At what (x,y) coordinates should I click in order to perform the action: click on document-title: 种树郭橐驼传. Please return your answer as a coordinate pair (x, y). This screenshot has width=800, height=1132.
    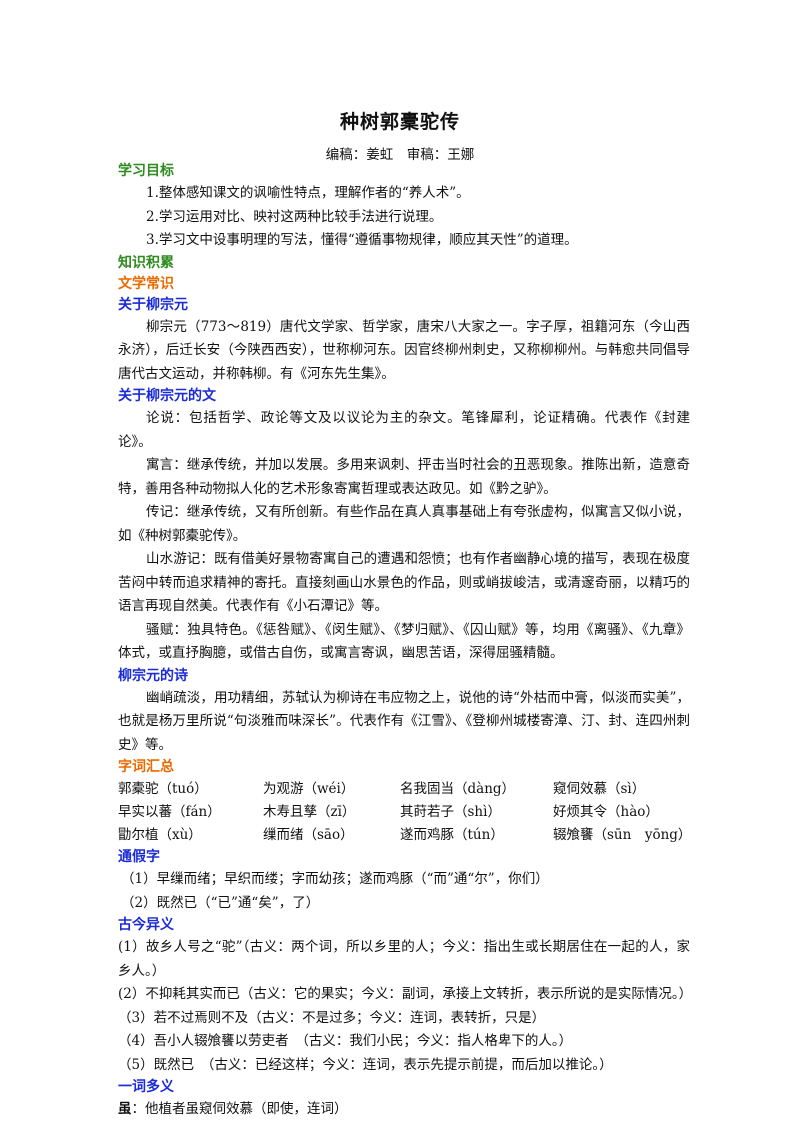
    Looking at the image, I should click on (399, 122).